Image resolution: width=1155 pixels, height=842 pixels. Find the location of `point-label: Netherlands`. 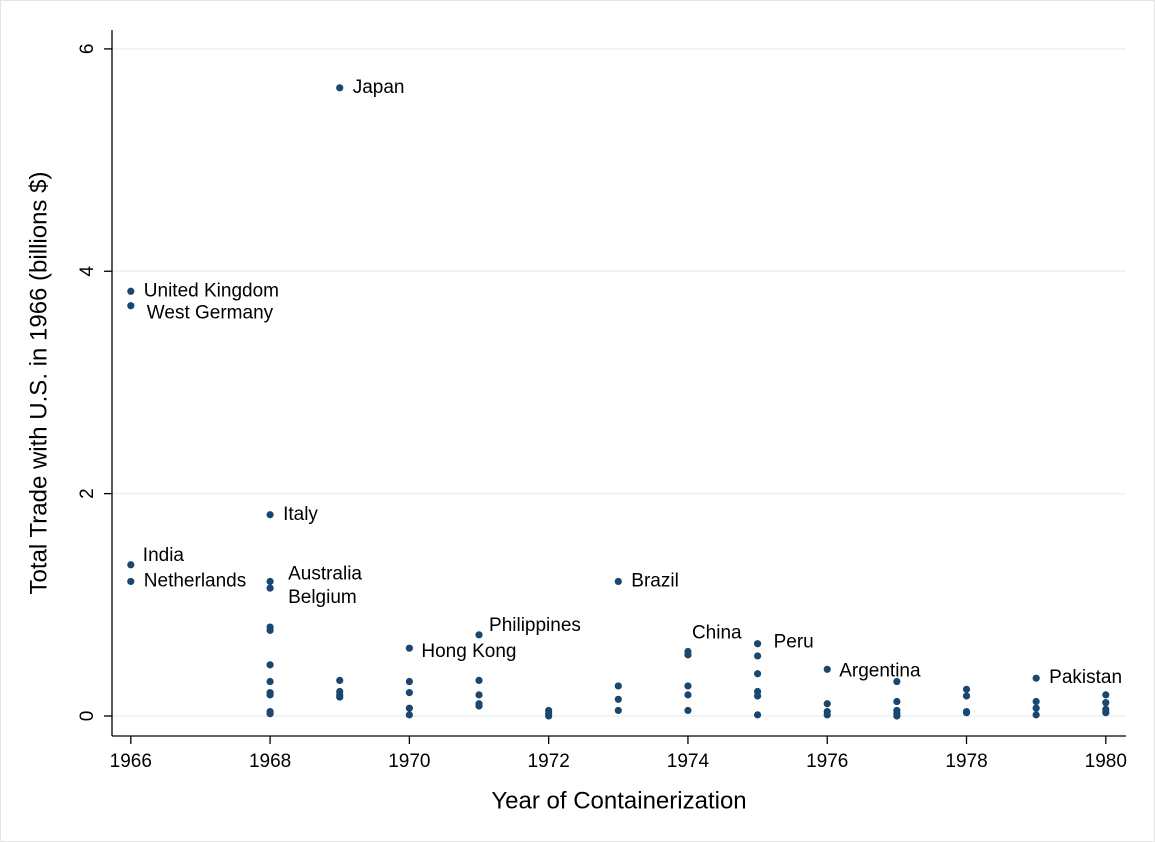

point-label: Netherlands is located at coordinates (195, 580).